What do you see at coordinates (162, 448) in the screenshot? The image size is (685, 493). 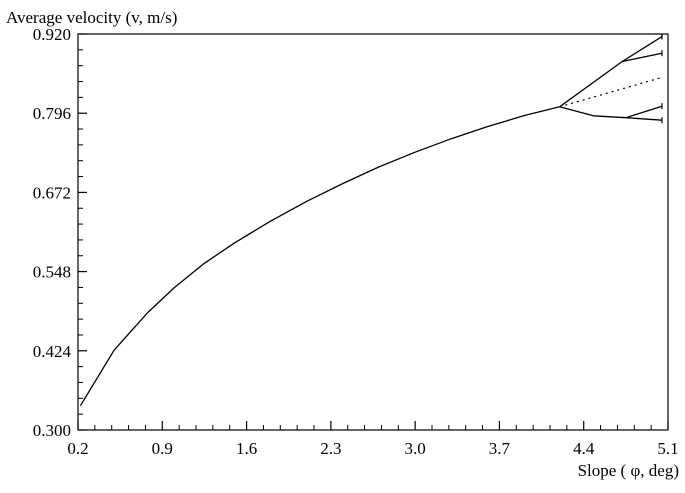 I see `x-tick-label: 0.9` at bounding box center [162, 448].